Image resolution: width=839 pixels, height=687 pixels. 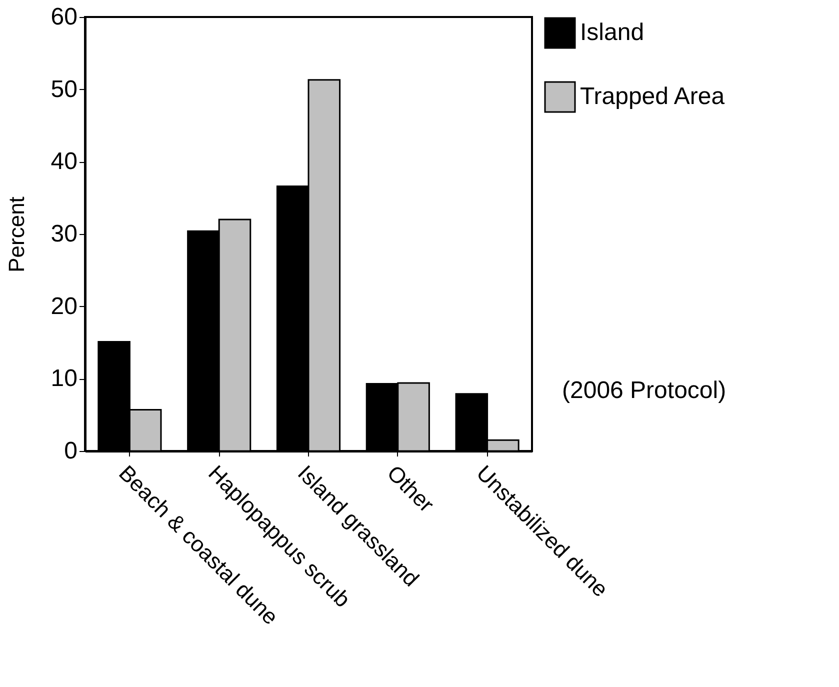 What do you see at coordinates (612, 32) in the screenshot?
I see `legend-label: Island` at bounding box center [612, 32].